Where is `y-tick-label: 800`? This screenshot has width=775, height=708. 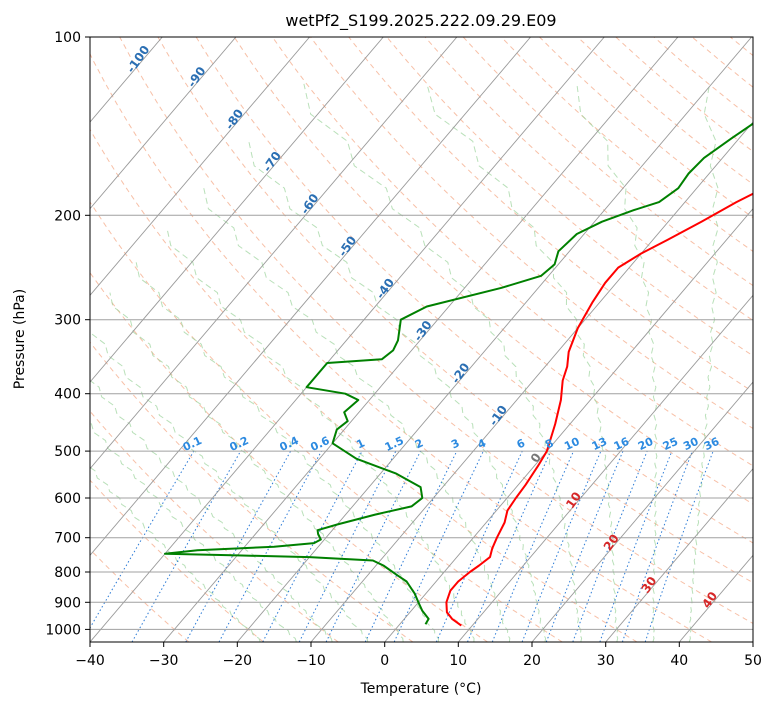 y-tick-label: 800 is located at coordinates (67, 573).